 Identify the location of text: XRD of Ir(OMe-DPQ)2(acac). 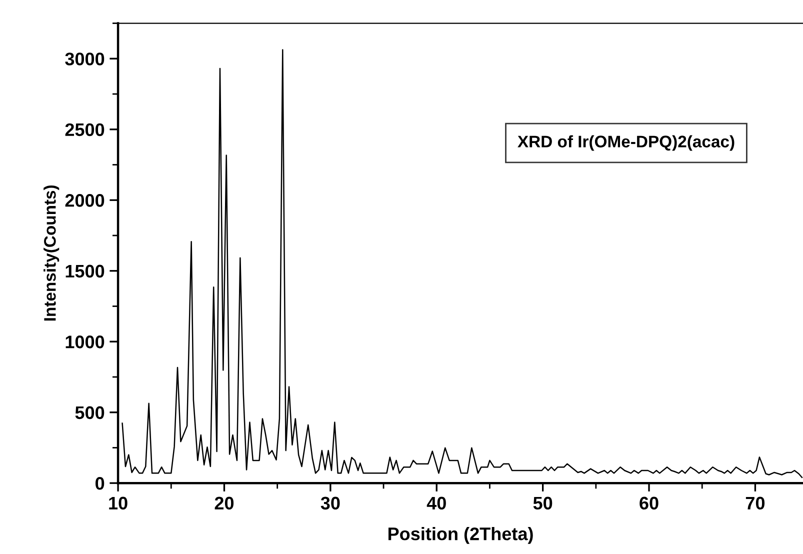
(626, 143).